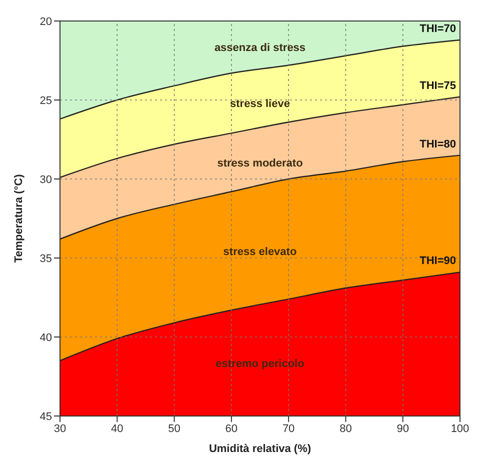 The width and height of the screenshot is (479, 468). I want to click on y-tick-label: 30, so click(46, 180).